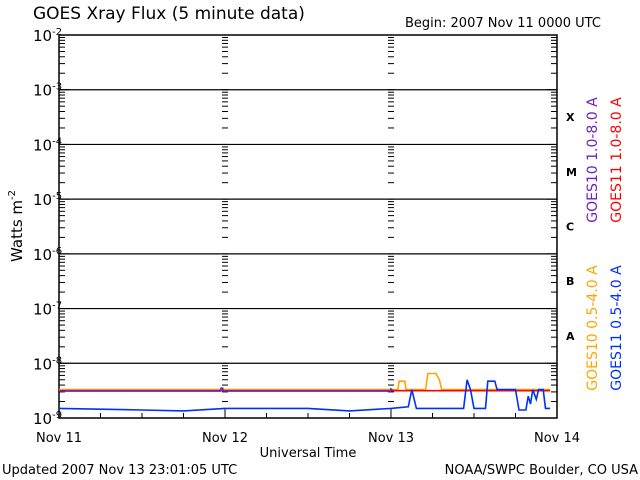 The width and height of the screenshot is (640, 480). Describe the element at coordinates (570, 227) in the screenshot. I see `flare-class-label: C` at that location.